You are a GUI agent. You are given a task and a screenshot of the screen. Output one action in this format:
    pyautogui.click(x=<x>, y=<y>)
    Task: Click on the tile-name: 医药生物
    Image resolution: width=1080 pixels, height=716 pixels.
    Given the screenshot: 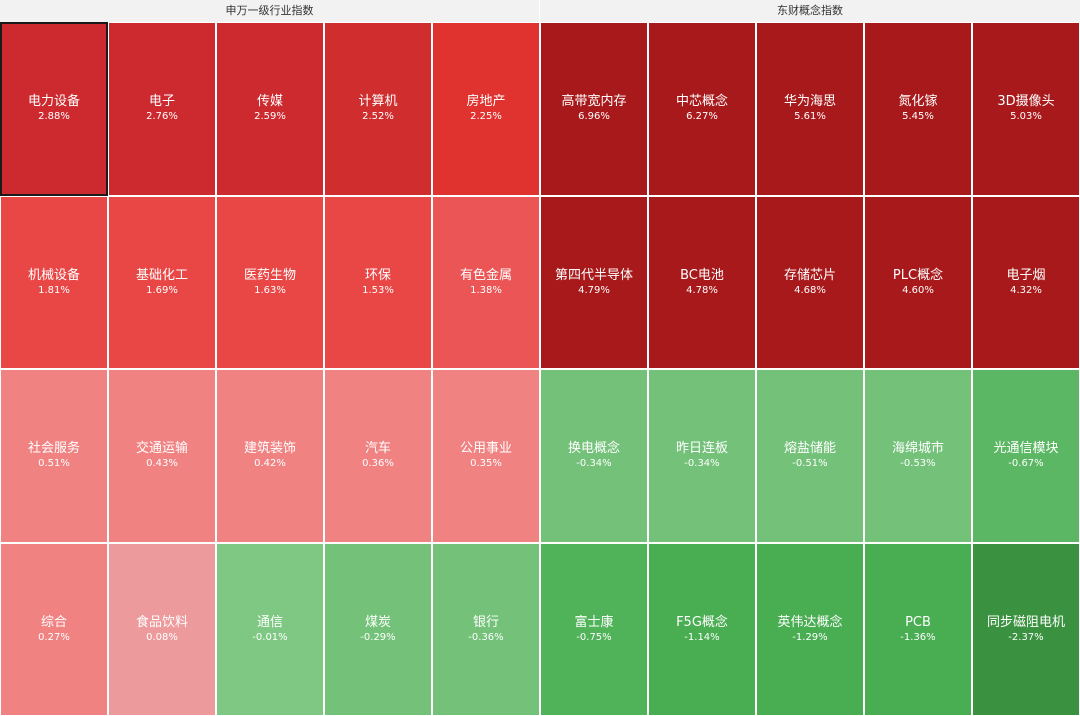 What is the action you would take?
    pyautogui.click(x=269, y=275)
    